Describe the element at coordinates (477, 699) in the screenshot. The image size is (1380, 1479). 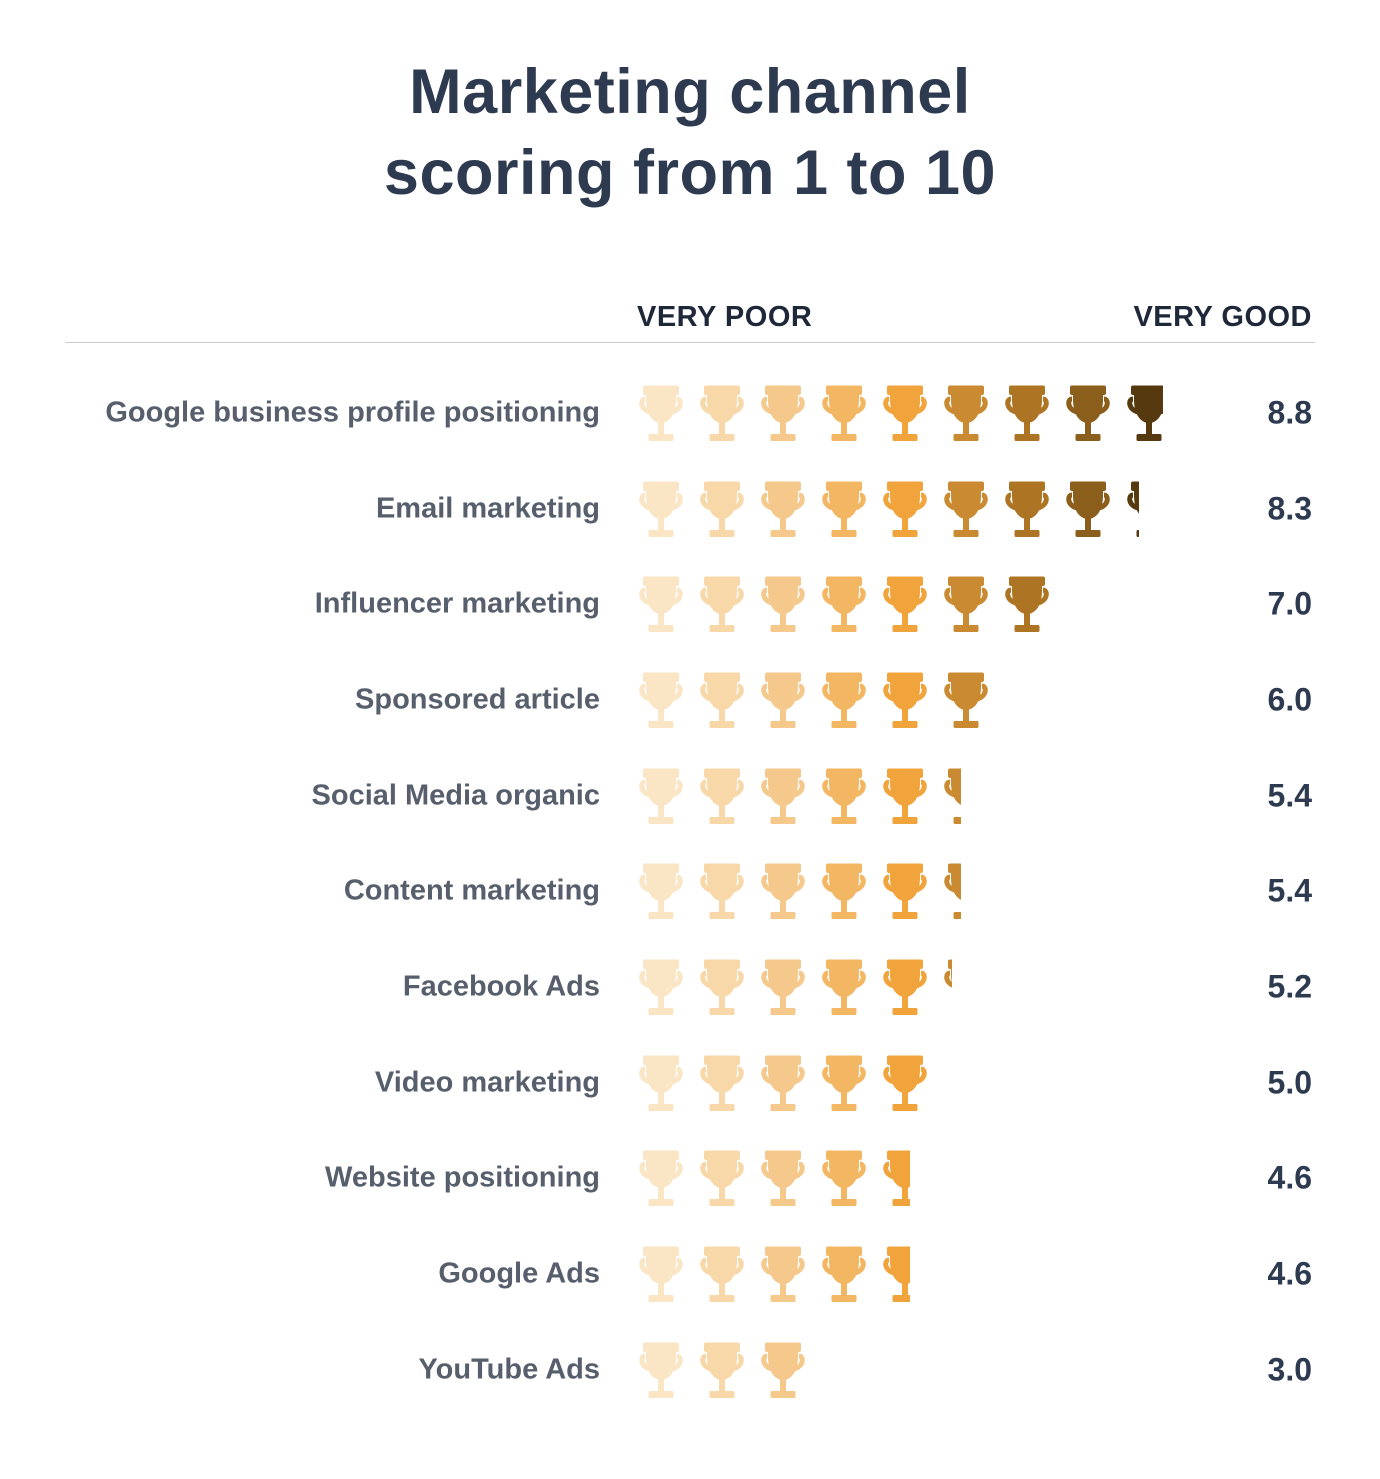
I see `row-label: Sponsored article` at that location.